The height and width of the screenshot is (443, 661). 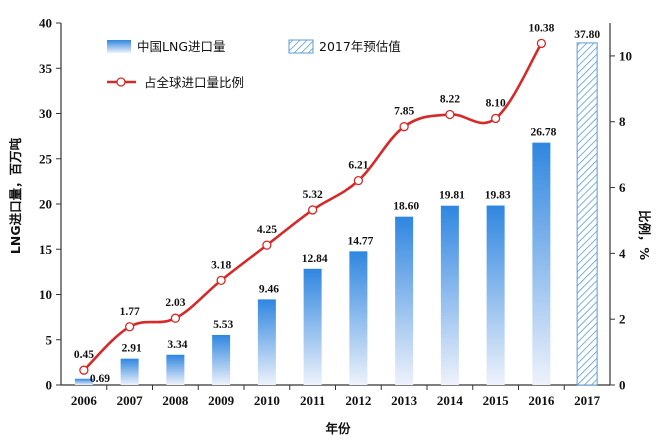 I want to click on right-tick-label: 10, so click(x=625, y=55).